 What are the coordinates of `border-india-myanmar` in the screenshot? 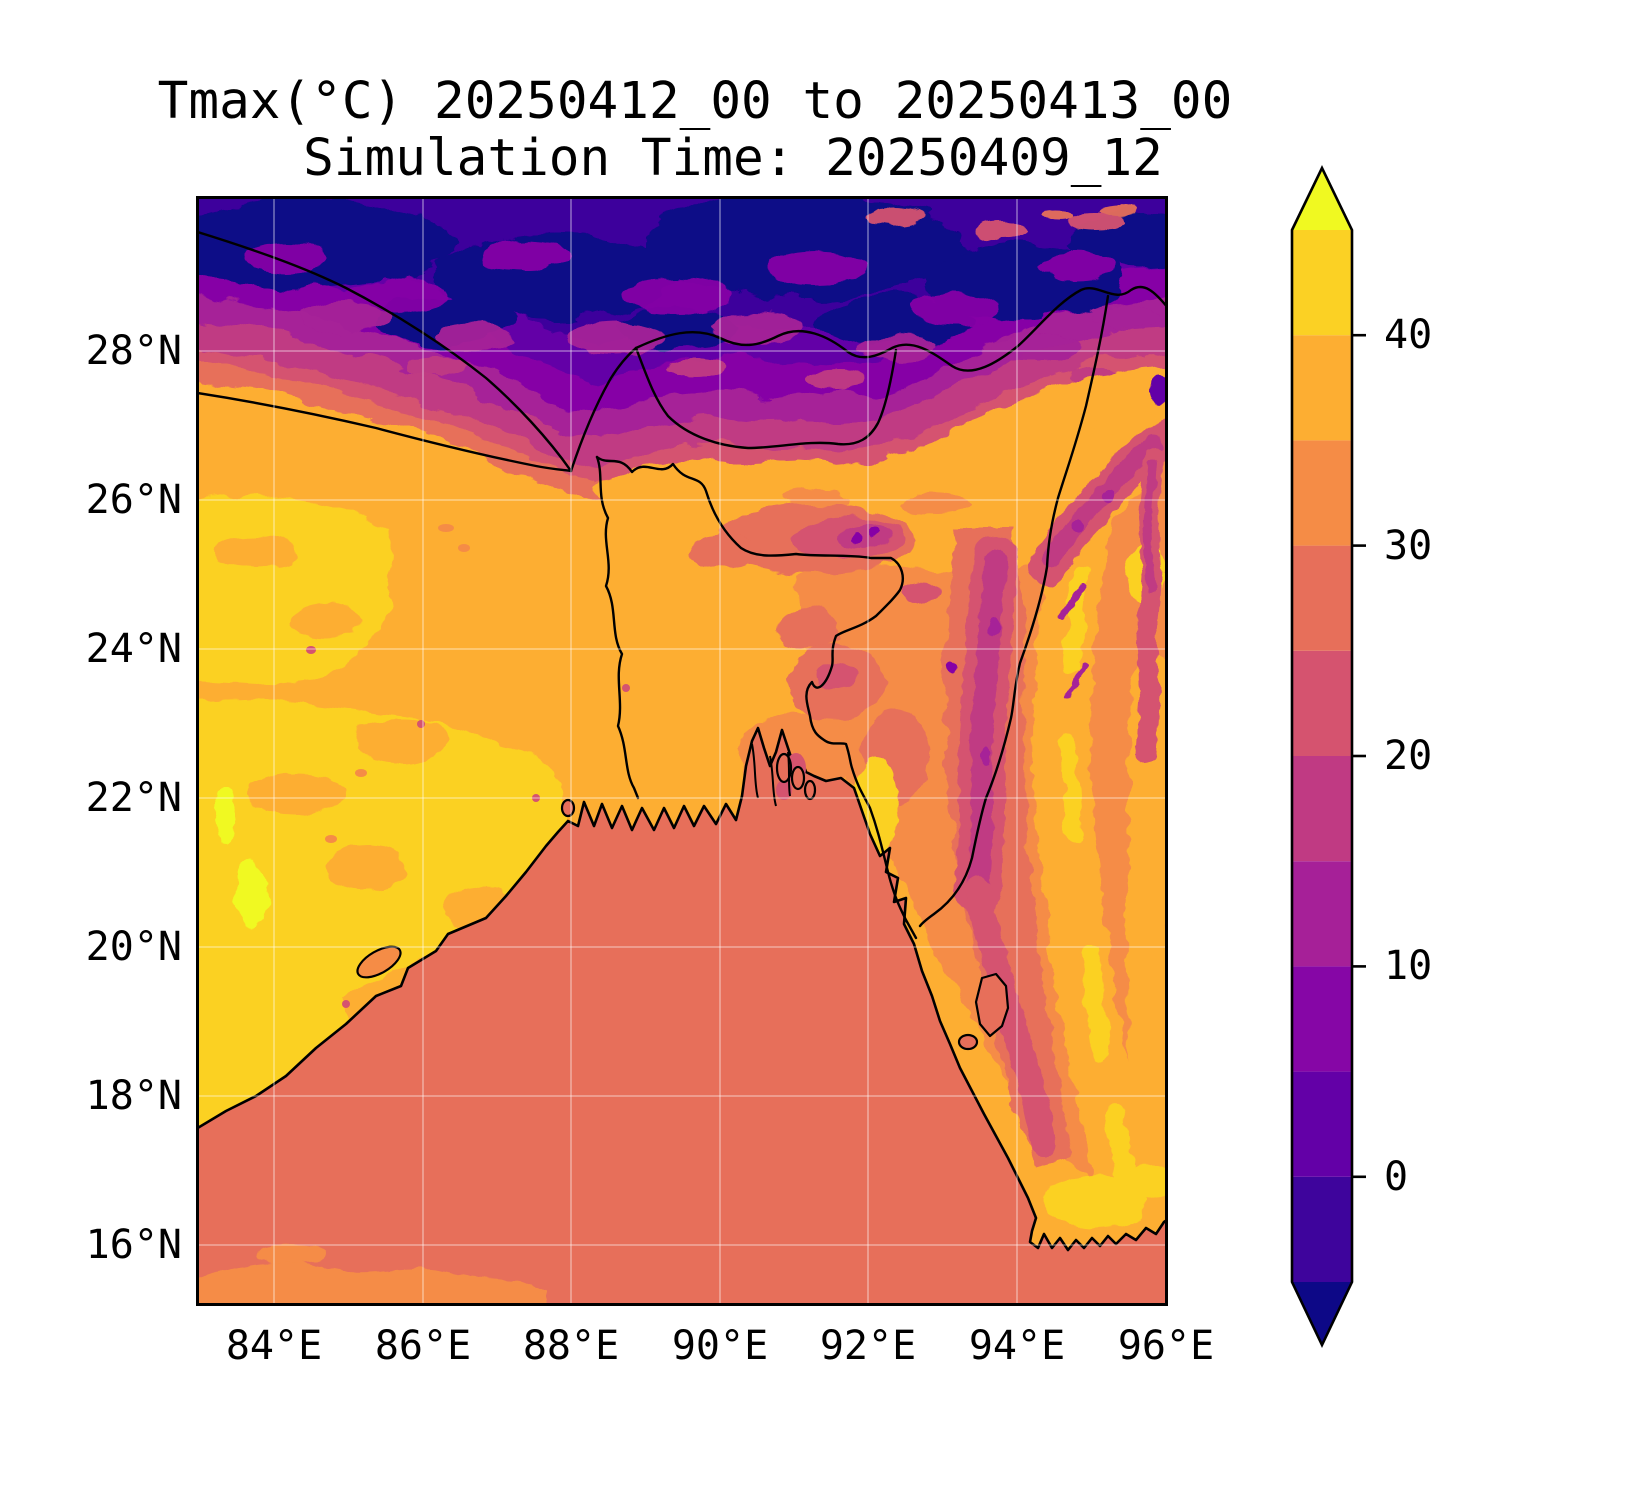 It's located at (1014, 611).